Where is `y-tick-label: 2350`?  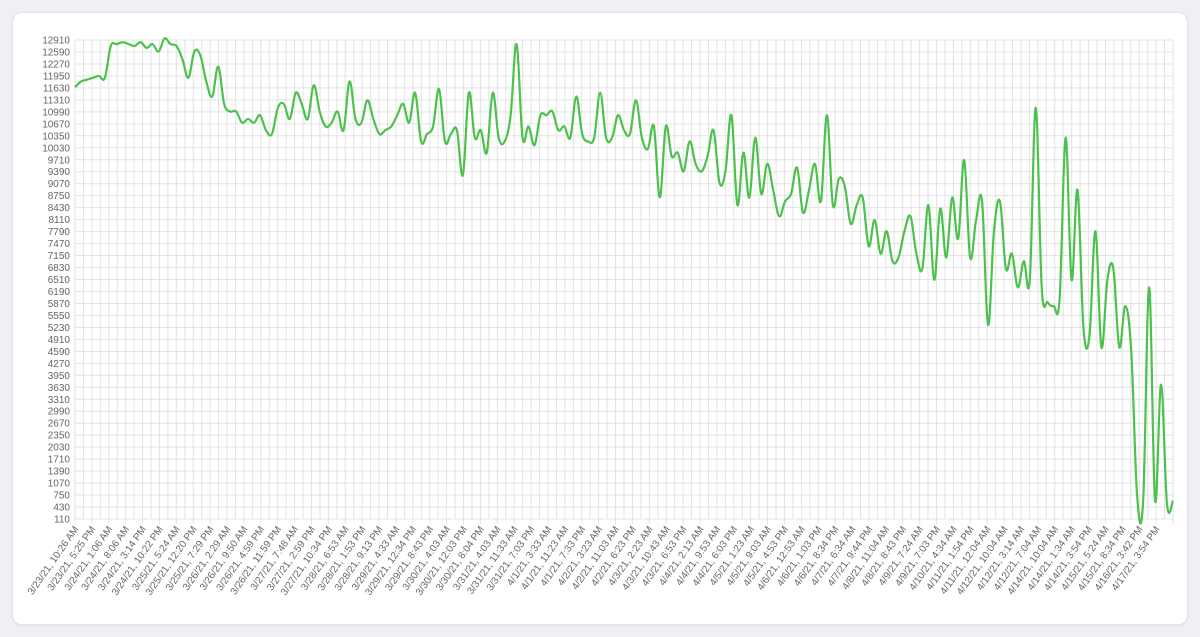 y-tick-label: 2350 is located at coordinates (59, 436).